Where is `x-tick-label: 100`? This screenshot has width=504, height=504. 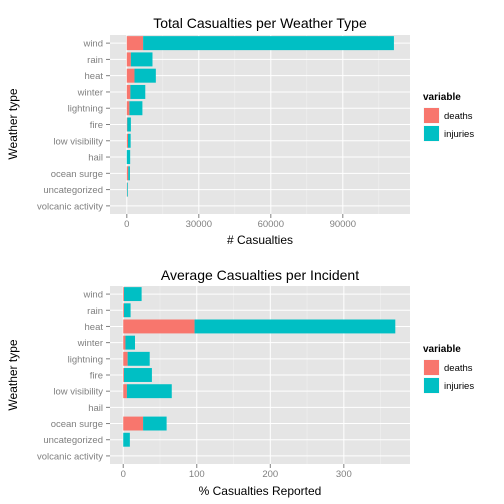
x-tick-label: 100 is located at coordinates (197, 474).